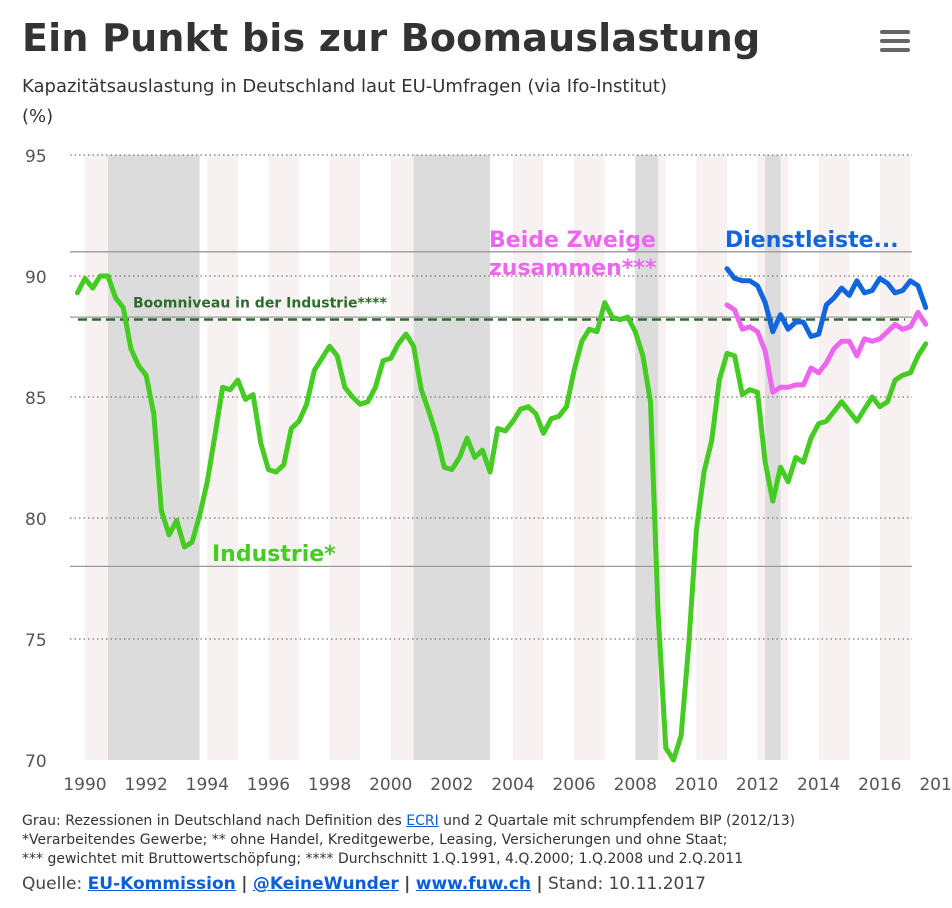 The height and width of the screenshot is (908, 952). Describe the element at coordinates (451, 785) in the screenshot. I see `x-tick-label: 2002` at that location.